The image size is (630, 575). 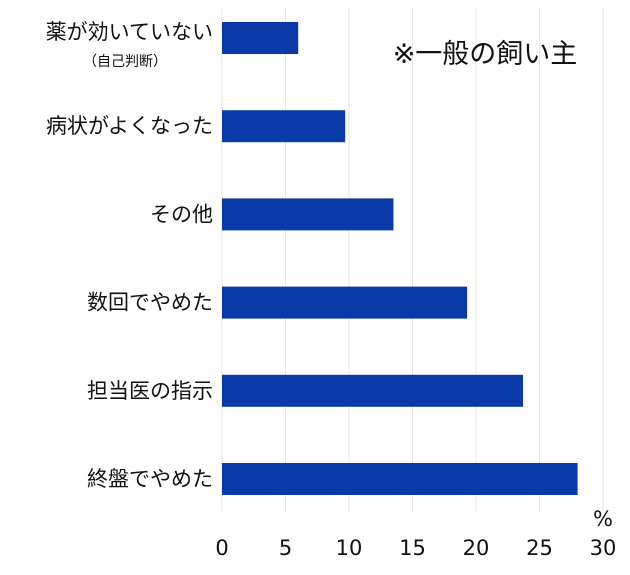 What do you see at coordinates (412, 548) in the screenshot?
I see `x-tick-label: 15` at bounding box center [412, 548].